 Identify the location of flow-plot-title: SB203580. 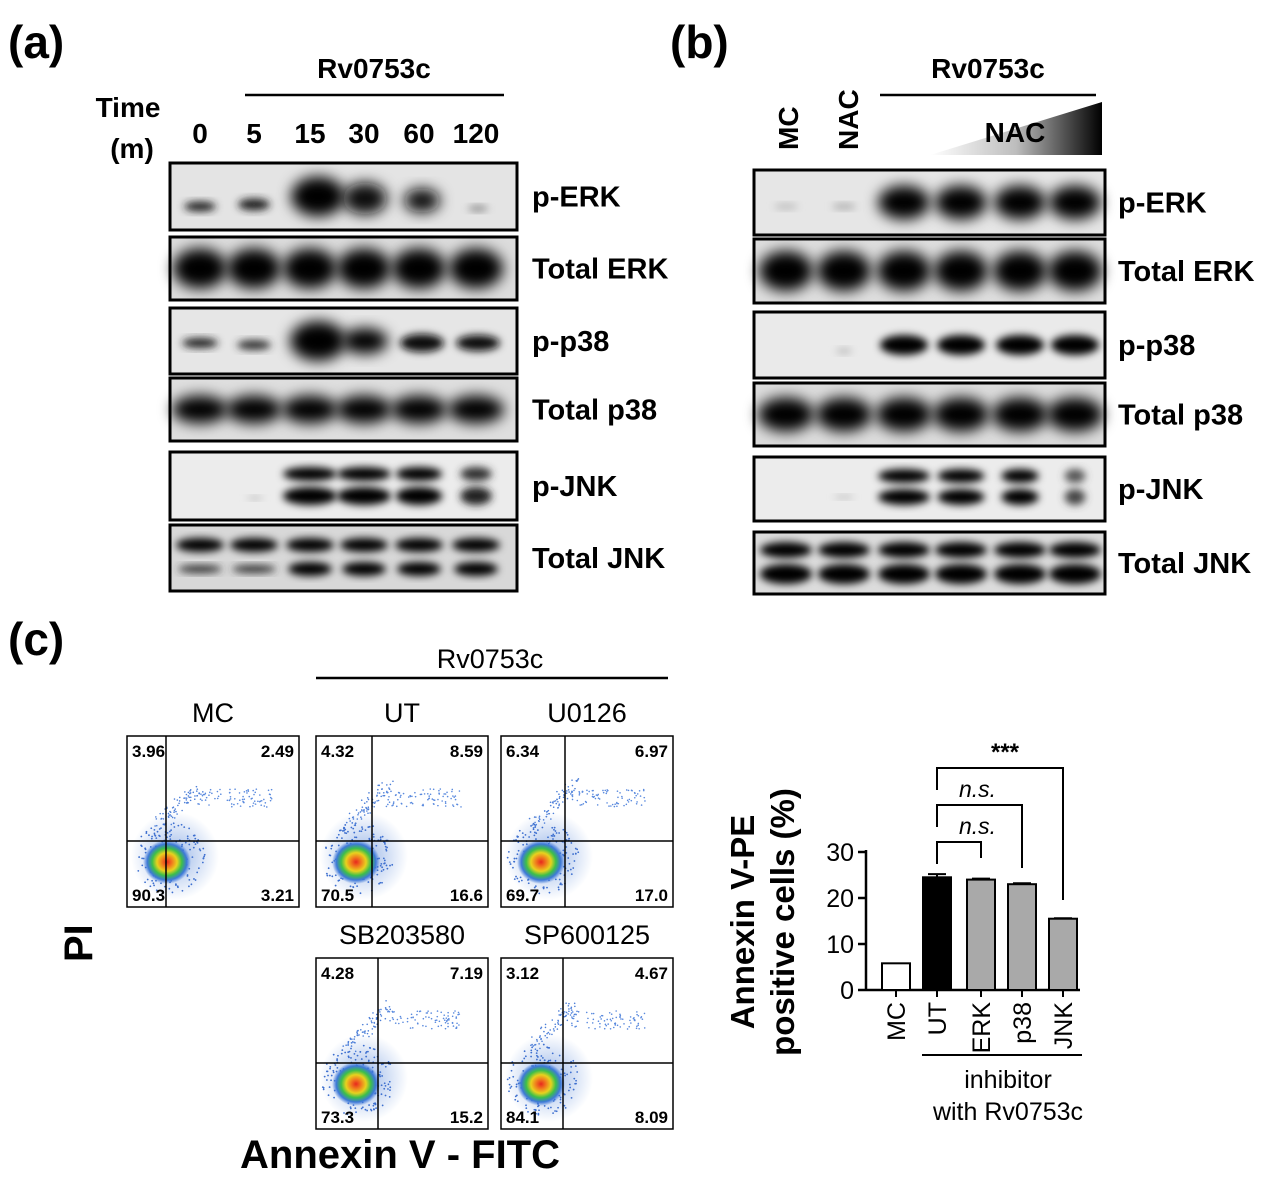
(402, 935).